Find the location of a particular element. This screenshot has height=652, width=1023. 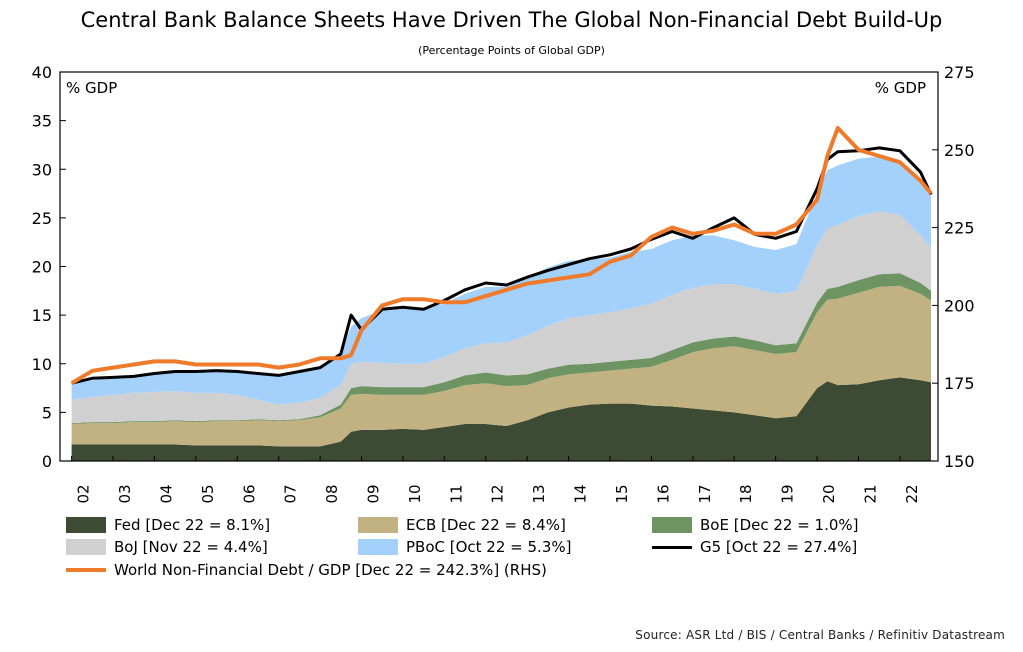

legend-item-boj: BoJ [Nov 22 = 4.4%] is located at coordinates (167, 547).